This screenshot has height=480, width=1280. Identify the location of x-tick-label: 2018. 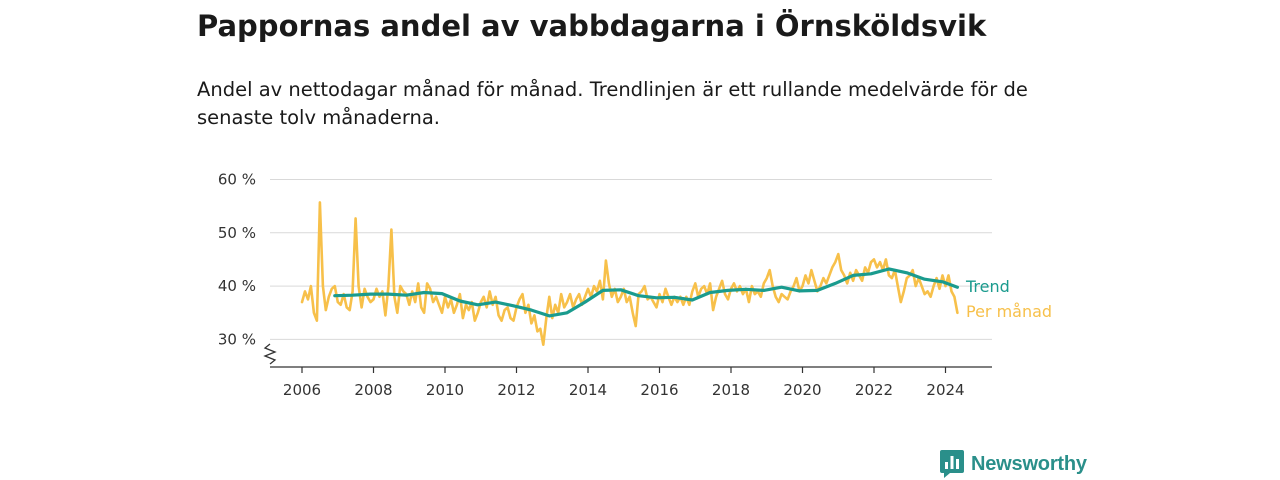
(731, 390).